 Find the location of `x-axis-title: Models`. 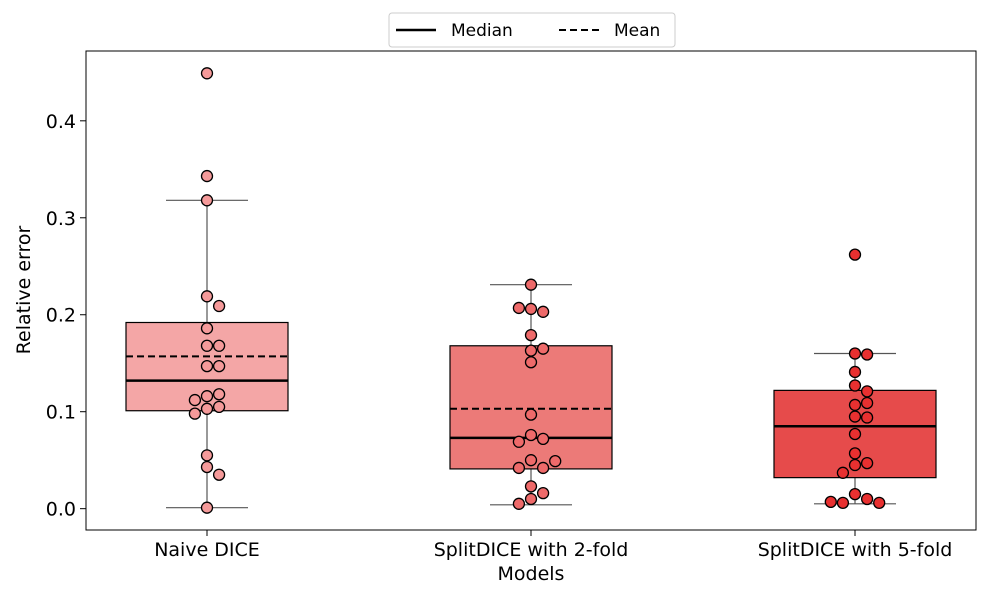

x-axis-title: Models is located at coordinates (531, 574).